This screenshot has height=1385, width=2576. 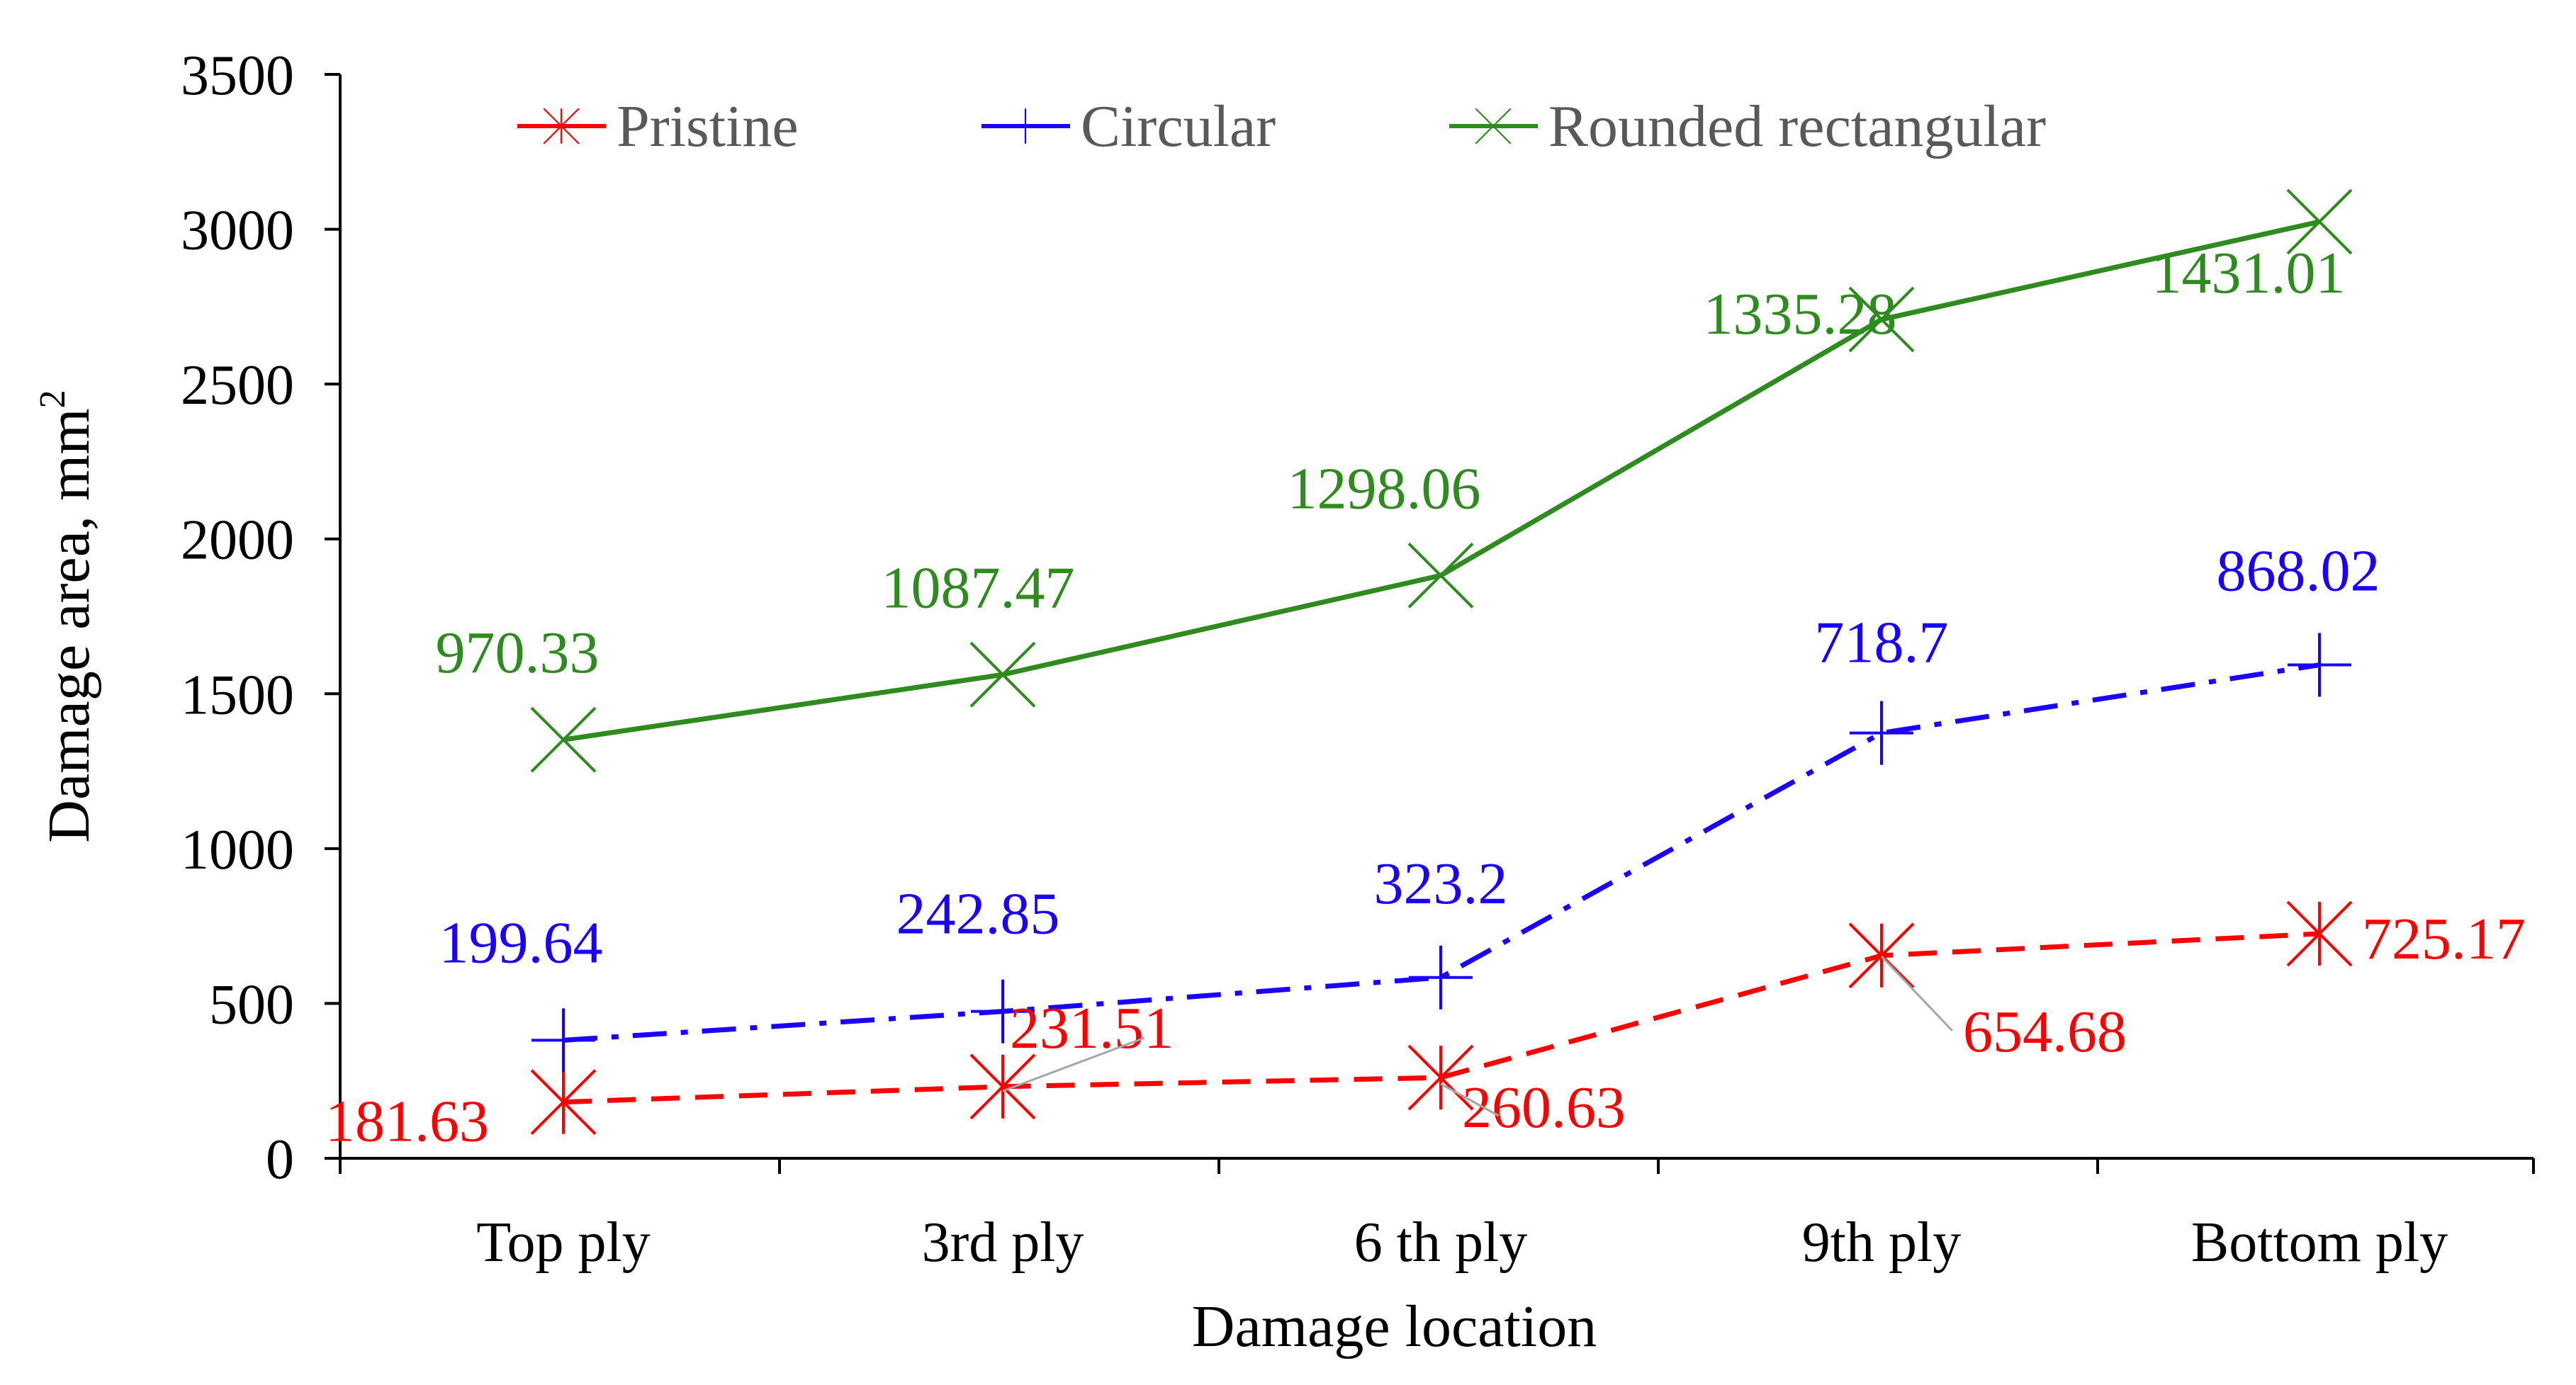 What do you see at coordinates (2249, 273) in the screenshot?
I see `rounded-rectangular-data-label: 1431.01` at bounding box center [2249, 273].